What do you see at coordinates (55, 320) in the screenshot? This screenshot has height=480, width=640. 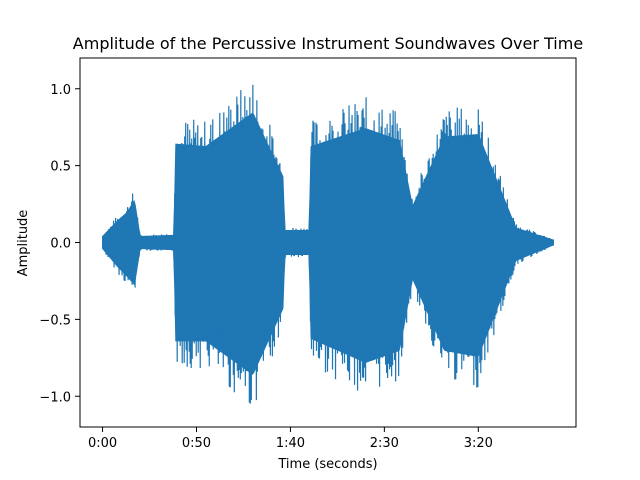 I see `y-tick-label: −0.5` at bounding box center [55, 320].